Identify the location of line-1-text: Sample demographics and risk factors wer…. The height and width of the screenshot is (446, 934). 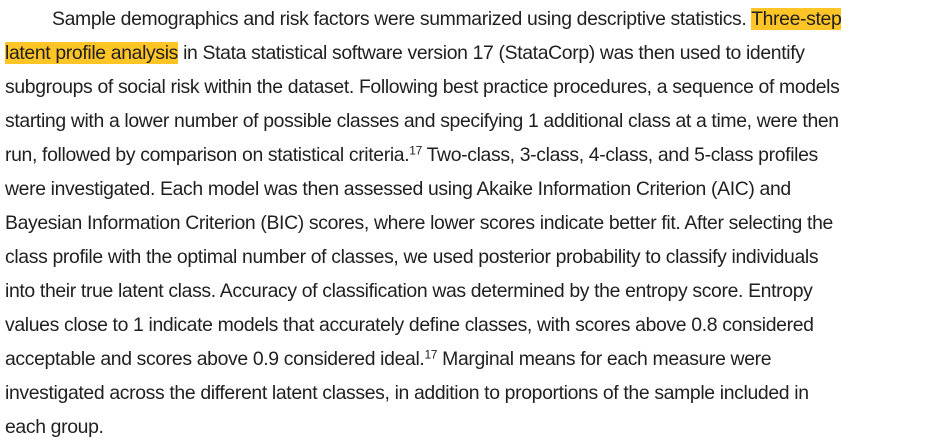
(399, 19).